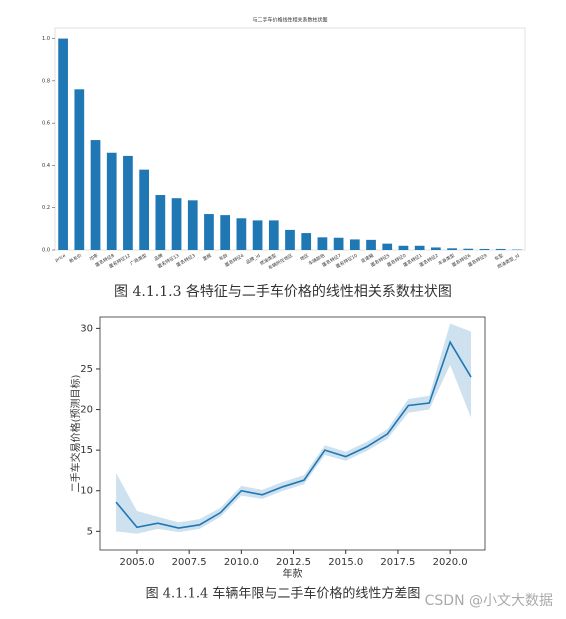 The width and height of the screenshot is (566, 619). Describe the element at coordinates (75, 434) in the screenshot. I see `y-axis-label: 二手车交易价格(预测目标)` at that location.